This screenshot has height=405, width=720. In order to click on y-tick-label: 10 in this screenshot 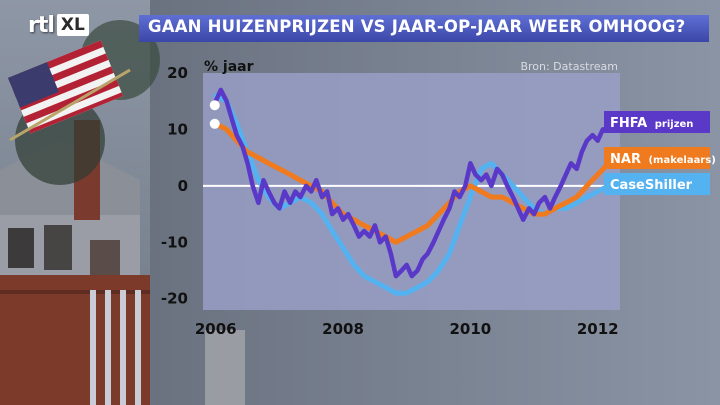, I will do `click(177, 129)`.